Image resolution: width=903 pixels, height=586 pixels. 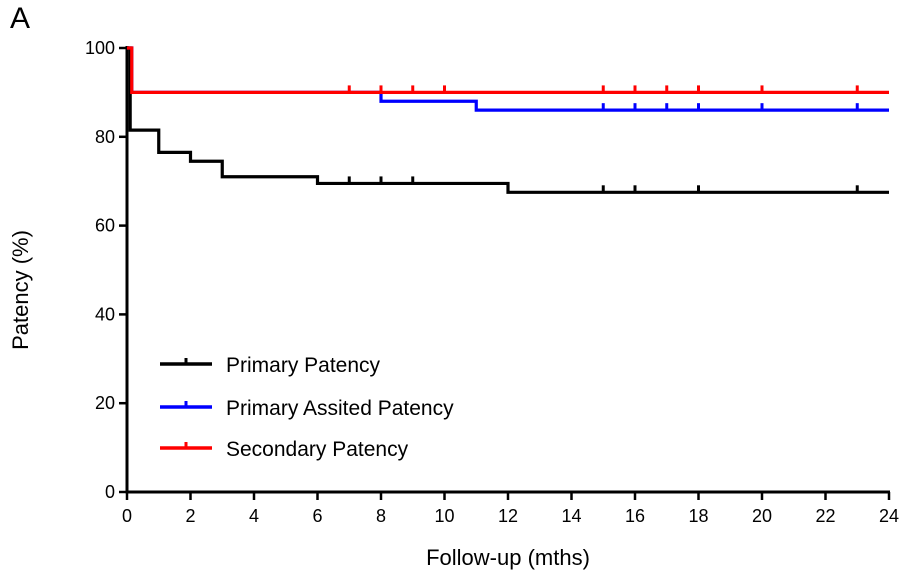 I want to click on panel-label: A, so click(x=20, y=18).